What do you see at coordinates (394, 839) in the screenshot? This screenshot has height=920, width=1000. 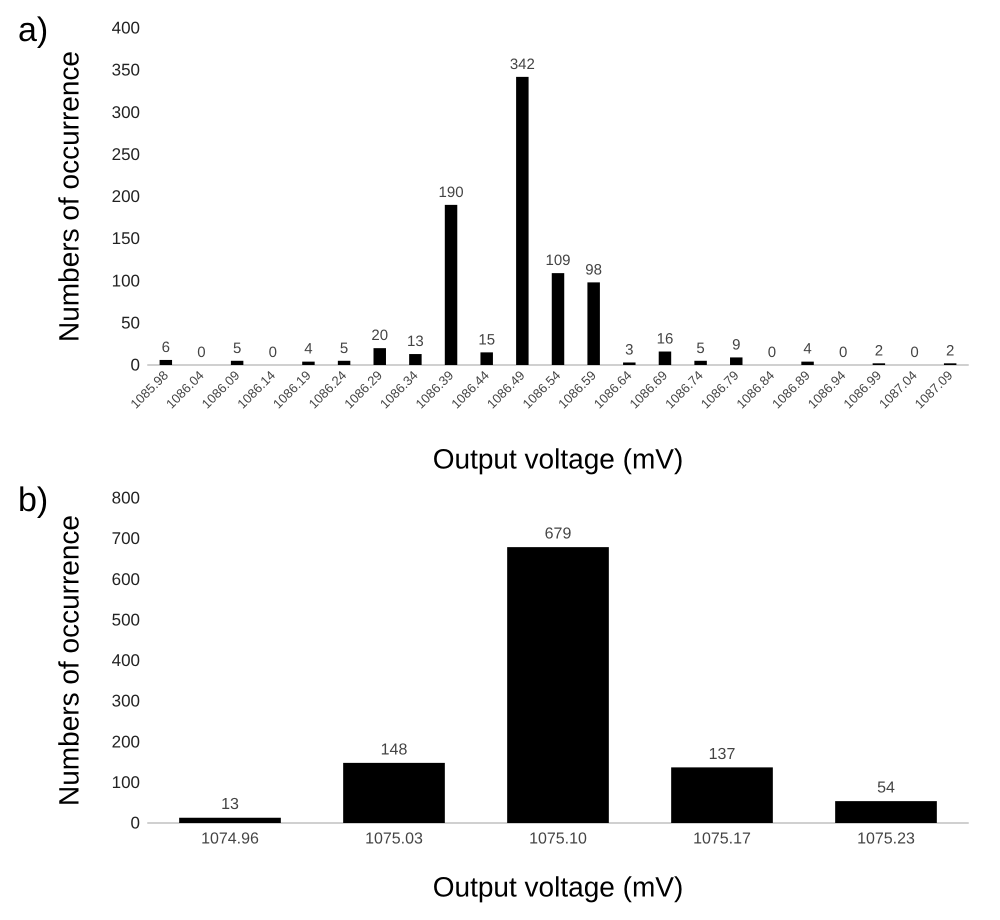 I see `x-tick-label: 1075.03` at bounding box center [394, 839].